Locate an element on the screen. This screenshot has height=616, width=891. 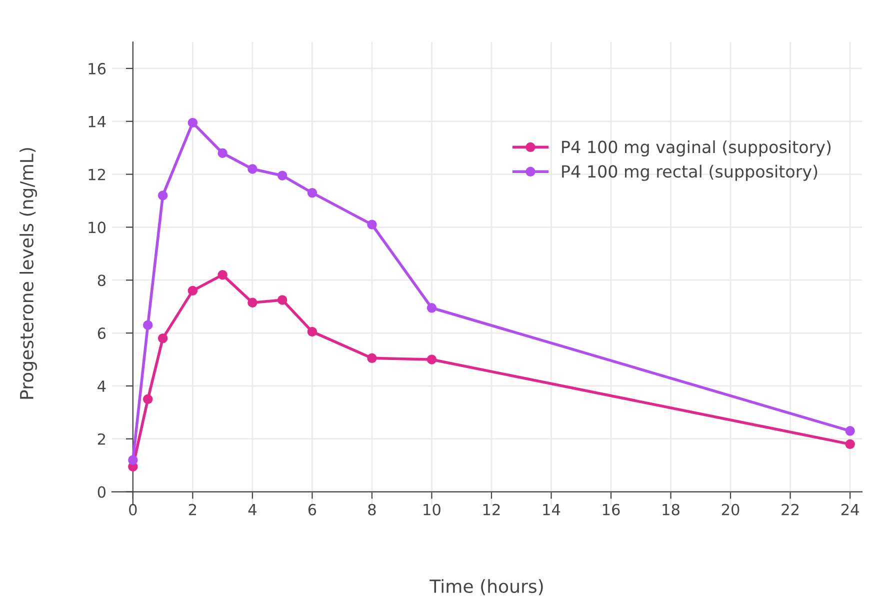
x-tick-label: 18 is located at coordinates (671, 510).